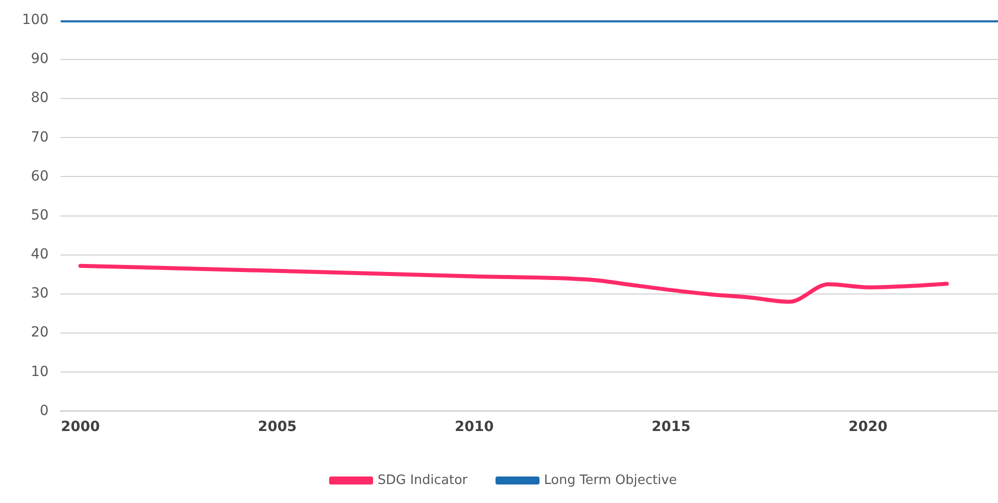 This screenshot has width=998, height=503. What do you see at coordinates (277, 427) in the screenshot?
I see `x-tick-label: 2005` at bounding box center [277, 427].